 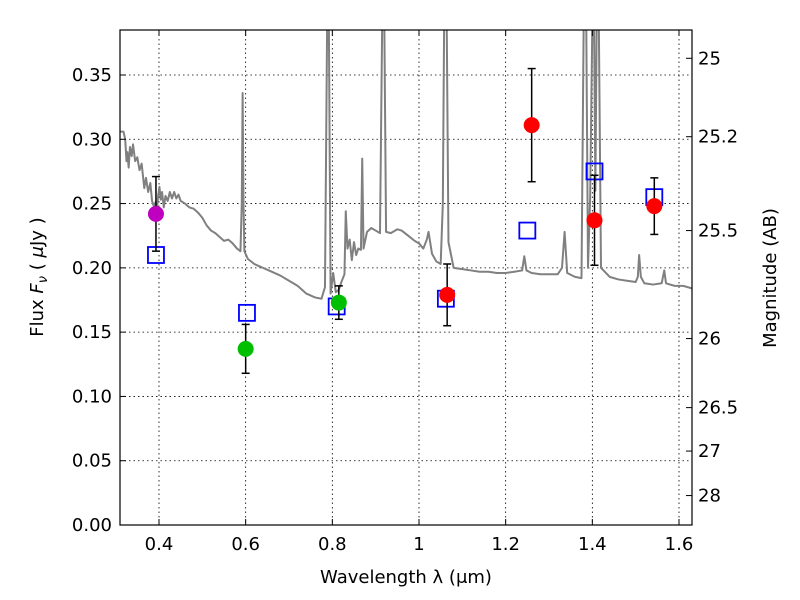 What do you see at coordinates (679, 544) in the screenshot?
I see `x-tick-label: 1.6` at bounding box center [679, 544].